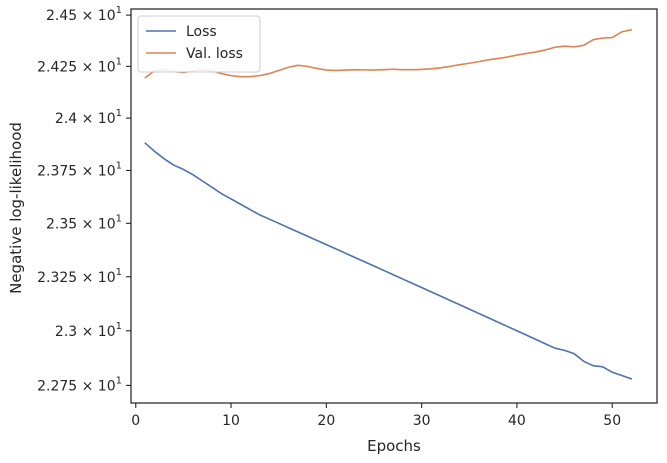  Describe the element at coordinates (79, 169) in the screenshot. I see `y-tick-label: 2.375 × 10¹` at that location.